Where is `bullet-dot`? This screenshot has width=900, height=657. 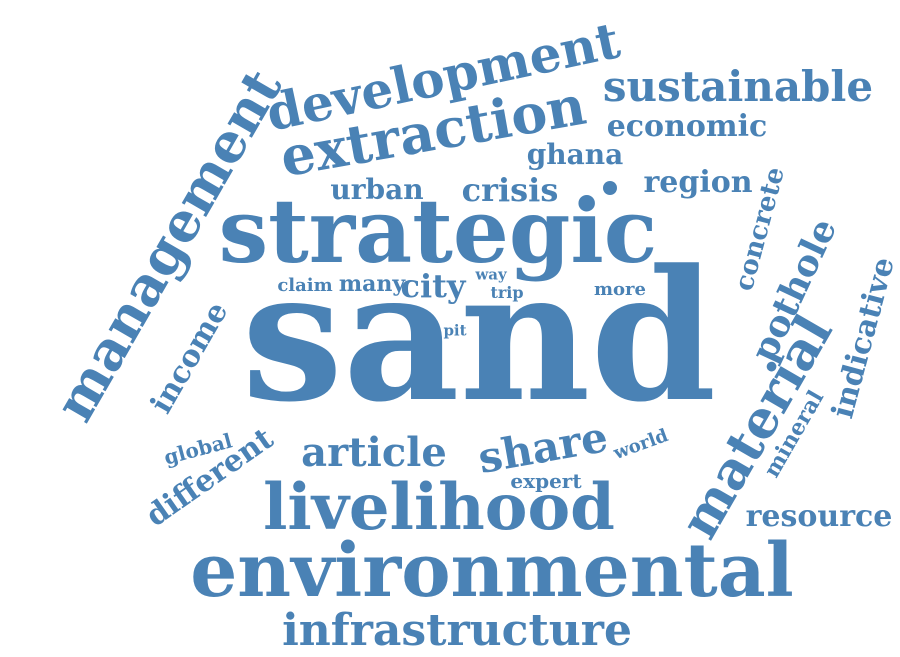
bullet-dot is located at coordinates (610, 188).